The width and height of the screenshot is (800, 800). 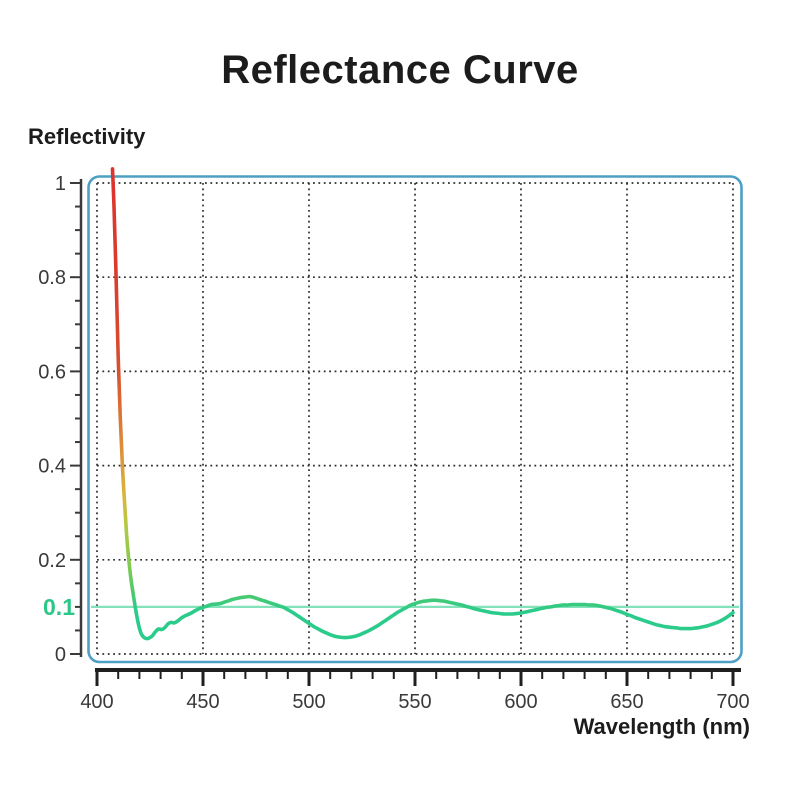 What do you see at coordinates (414, 702) in the screenshot?
I see `x-tick-label: 550` at bounding box center [414, 702].